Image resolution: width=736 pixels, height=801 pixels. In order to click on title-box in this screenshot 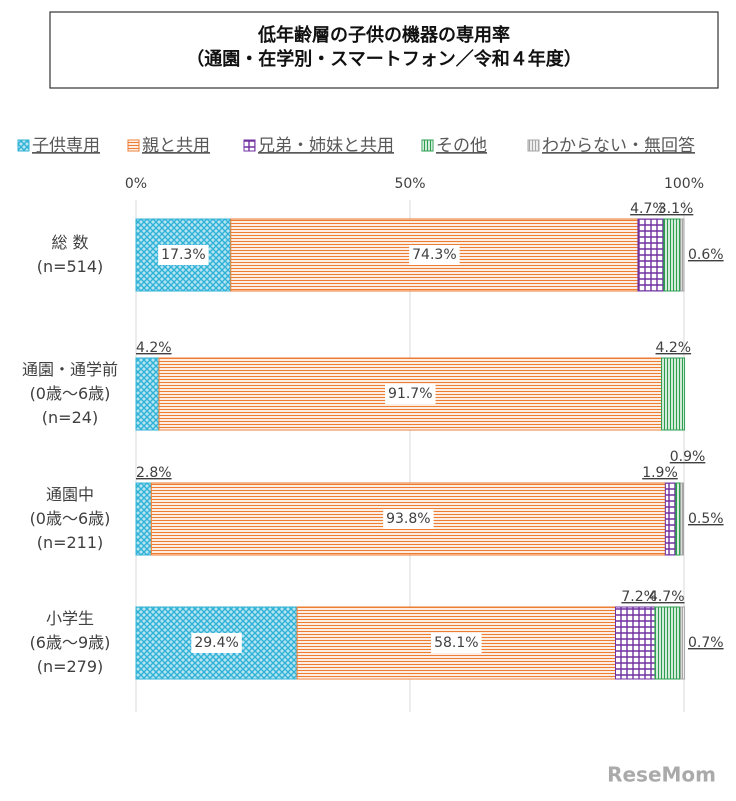, I will do `click(384, 50)`.